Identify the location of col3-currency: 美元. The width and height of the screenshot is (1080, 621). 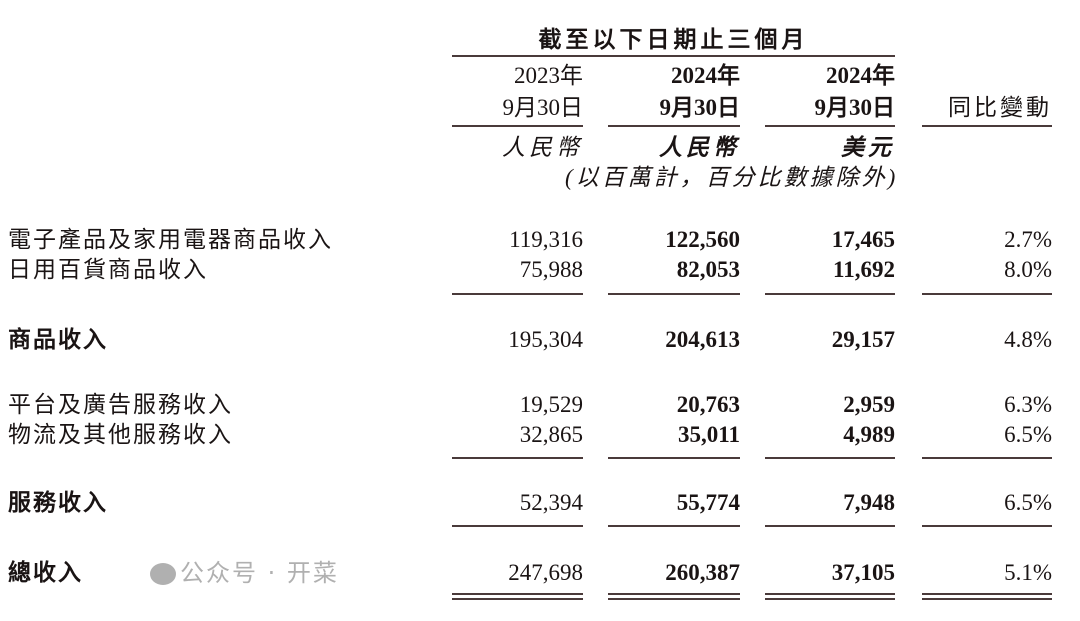
(868, 147).